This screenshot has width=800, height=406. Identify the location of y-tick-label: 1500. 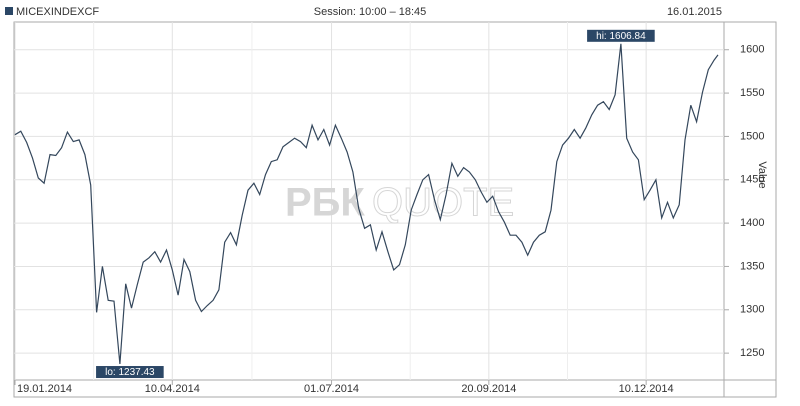
(752, 136).